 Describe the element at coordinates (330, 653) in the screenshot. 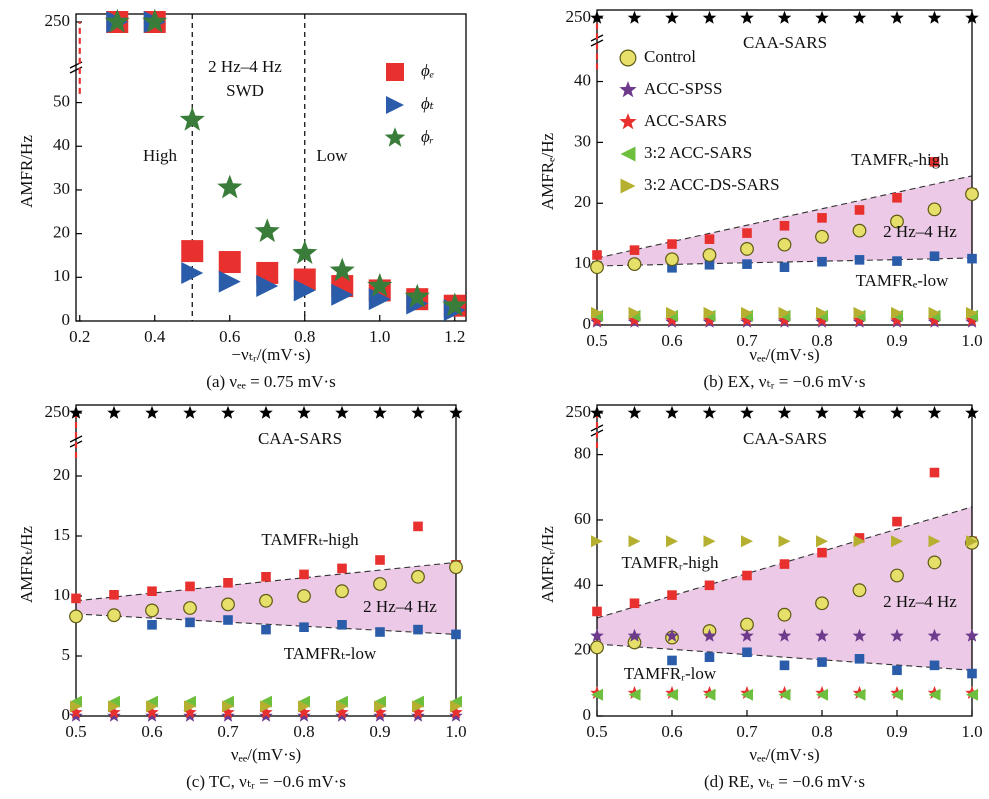

I see `annotation: TAMFRₜ-low` at that location.